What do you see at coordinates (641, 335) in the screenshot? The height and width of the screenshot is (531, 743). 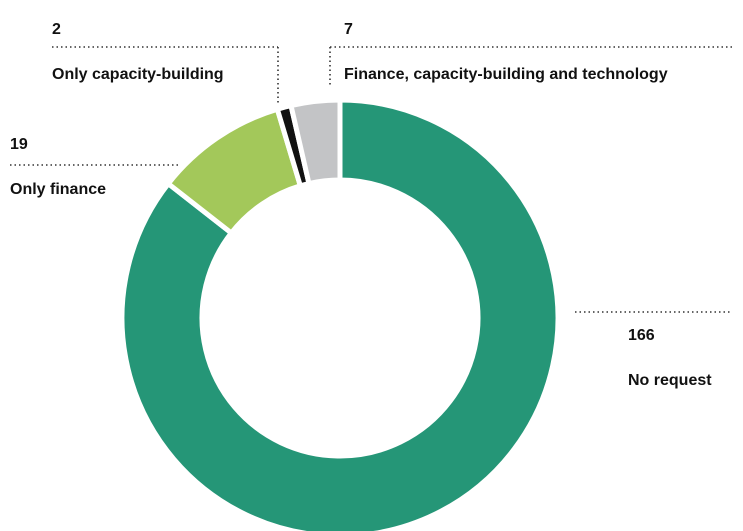 I see `value-label: 166` at bounding box center [641, 335].